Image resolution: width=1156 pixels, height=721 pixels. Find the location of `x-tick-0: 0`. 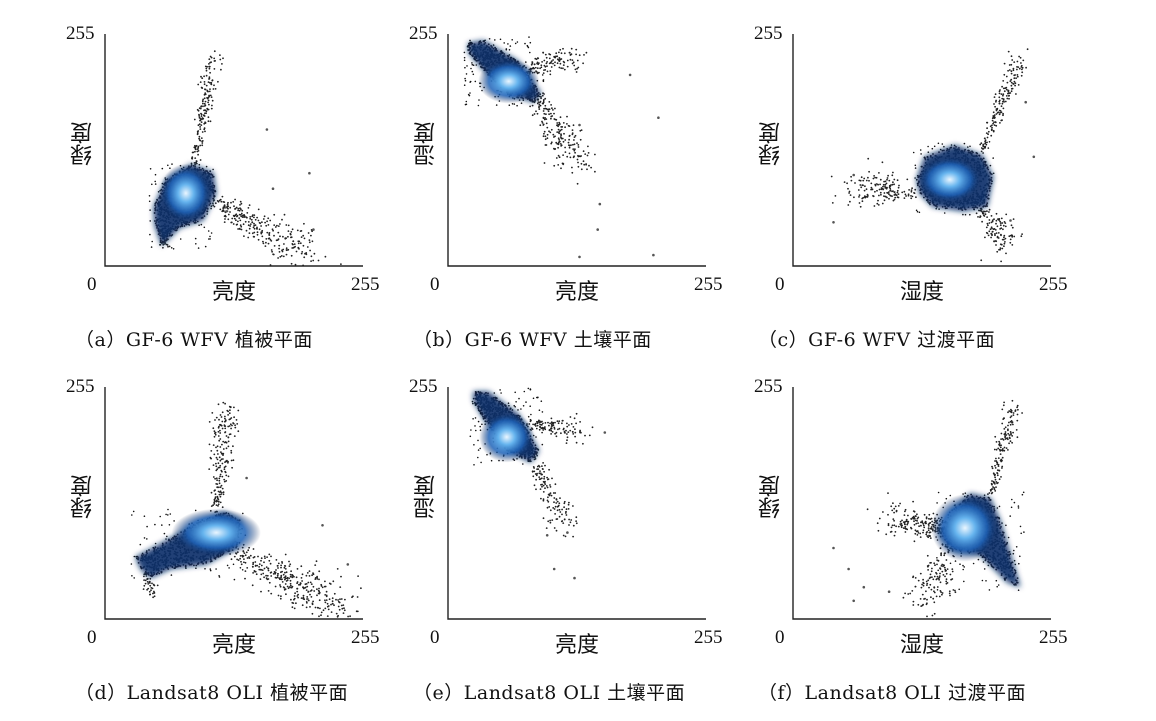

x-tick-0: 0 is located at coordinates (780, 284).